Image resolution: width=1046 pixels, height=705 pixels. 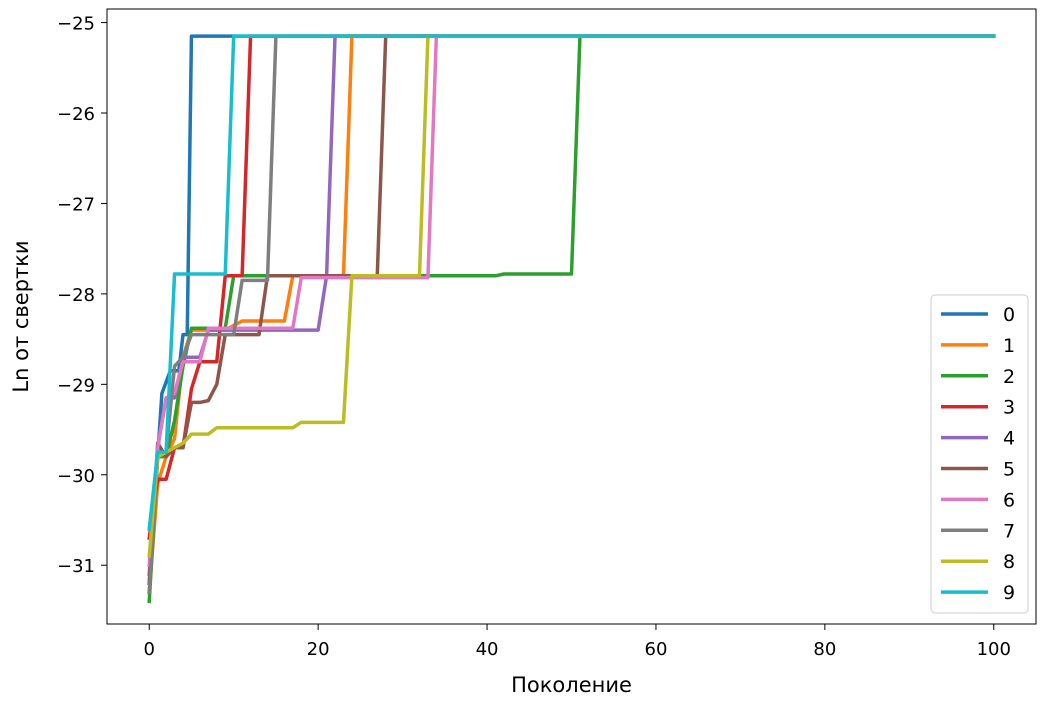 I want to click on legend-label: 0, so click(x=1009, y=315).